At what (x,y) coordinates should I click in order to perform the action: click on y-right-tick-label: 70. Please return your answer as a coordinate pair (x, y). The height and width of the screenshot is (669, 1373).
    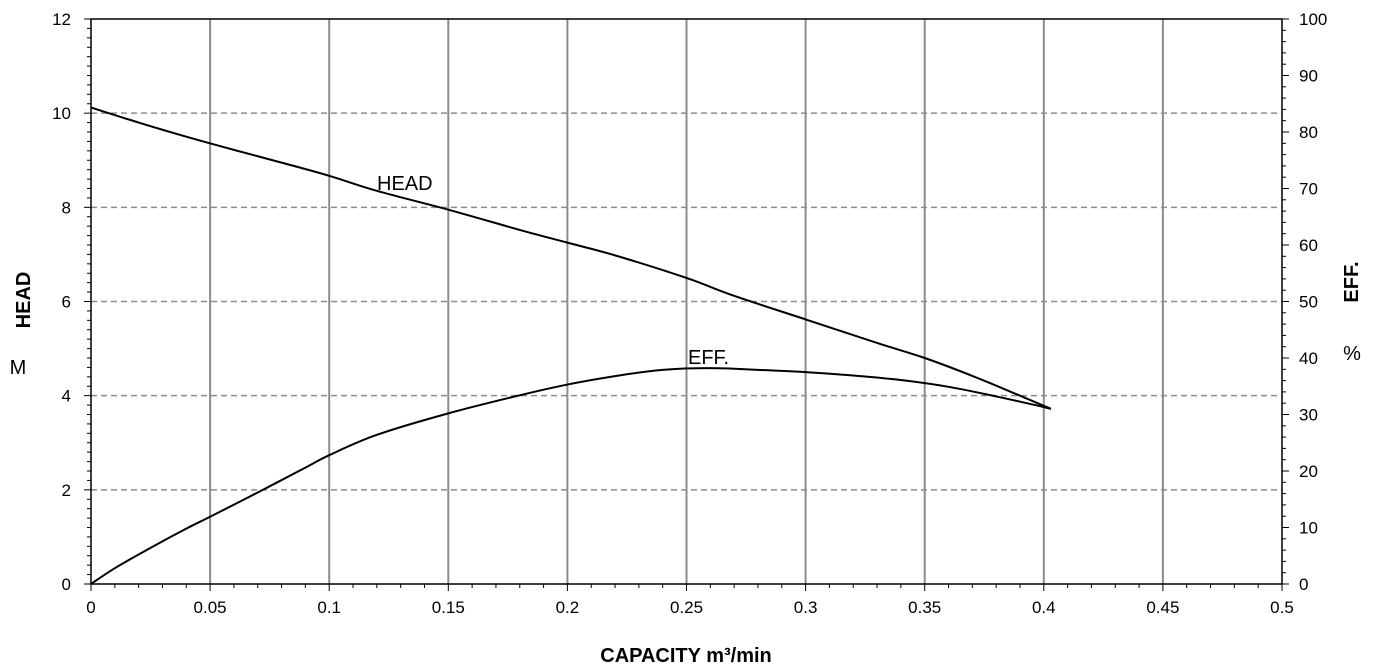
    Looking at the image, I should click on (1308, 189).